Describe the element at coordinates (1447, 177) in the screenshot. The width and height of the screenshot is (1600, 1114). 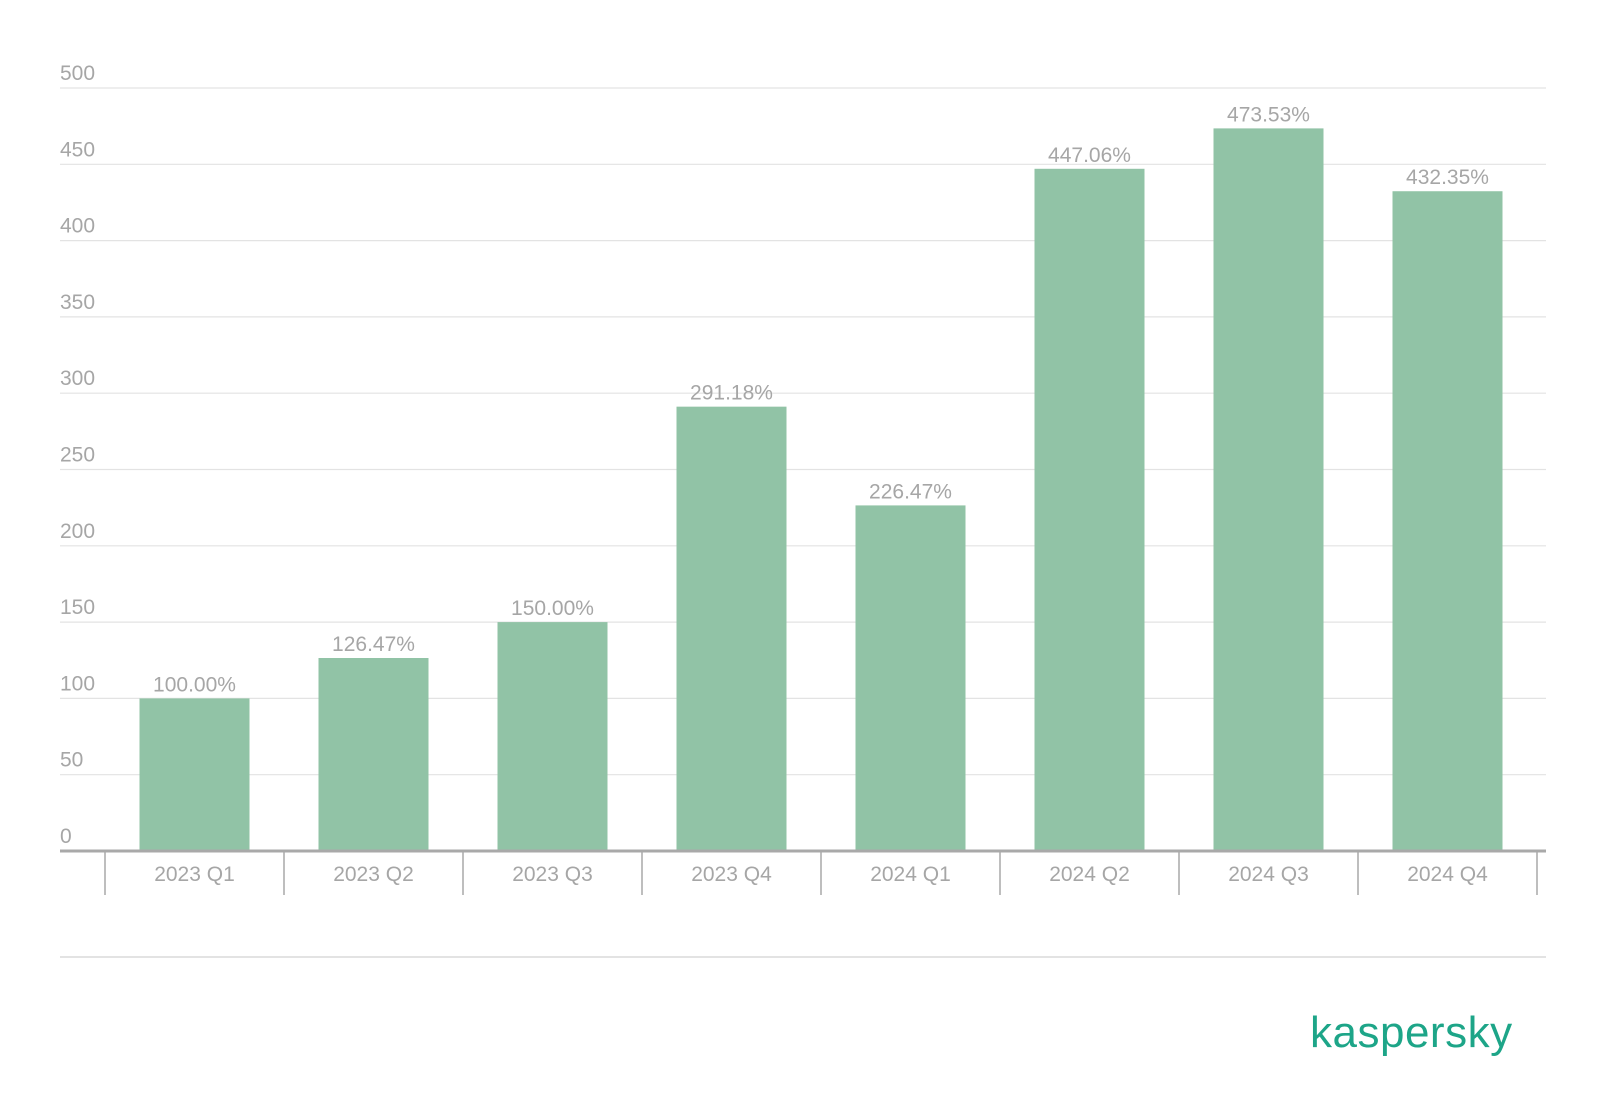
I see `data-label: 432.35%` at that location.